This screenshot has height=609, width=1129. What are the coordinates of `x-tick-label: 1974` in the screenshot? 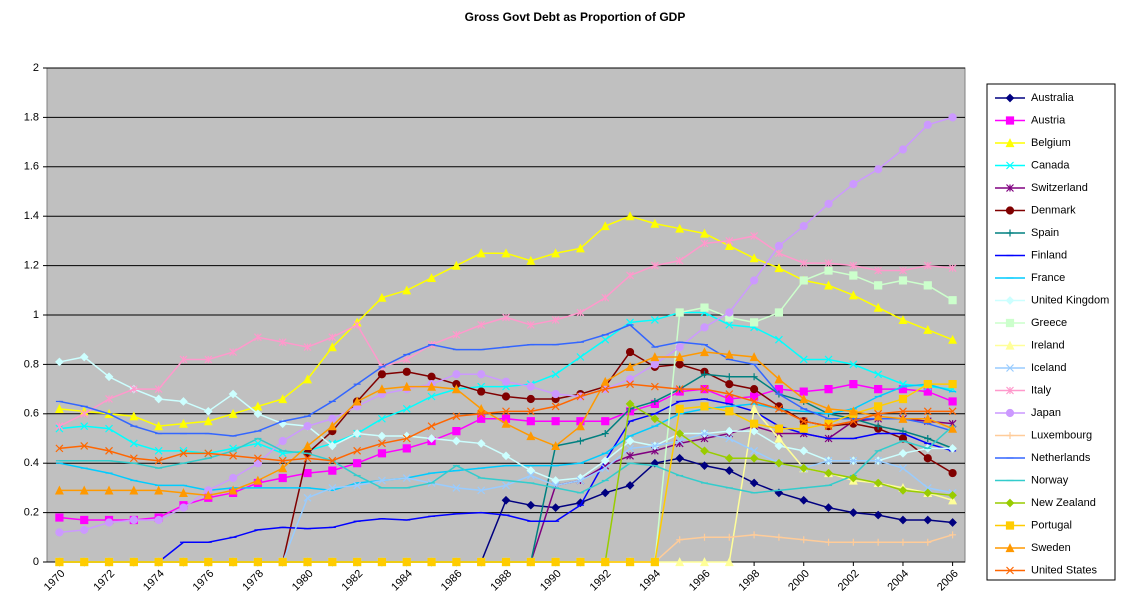 It's located at (154, 581).